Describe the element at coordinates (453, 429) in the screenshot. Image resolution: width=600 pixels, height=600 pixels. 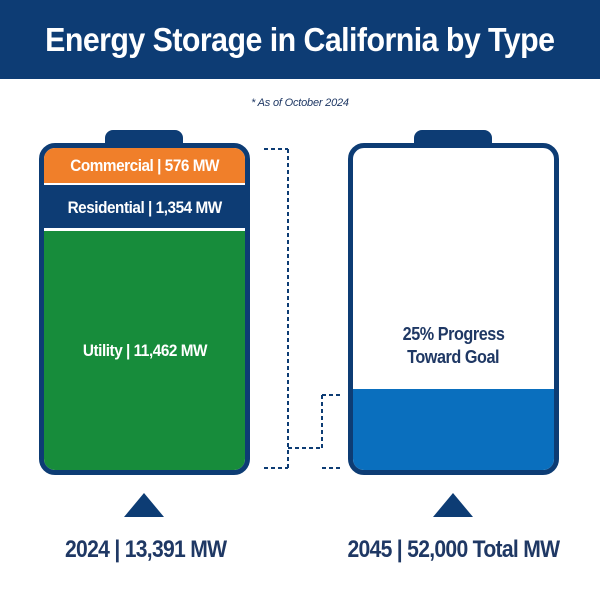
I see `progress-fill` at that location.